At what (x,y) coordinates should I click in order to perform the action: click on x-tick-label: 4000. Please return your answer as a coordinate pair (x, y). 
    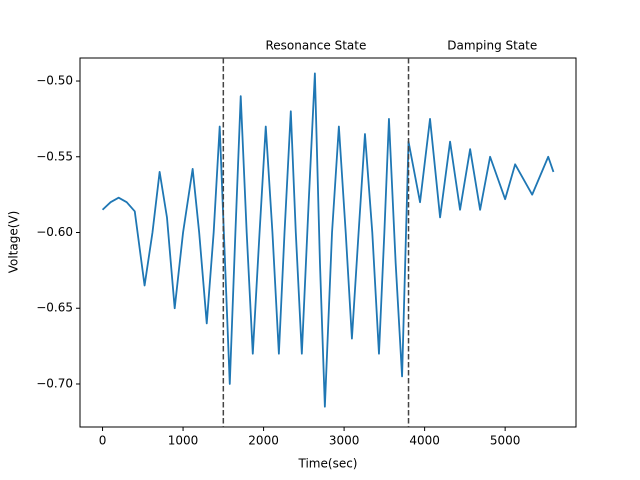
    Looking at the image, I should click on (424, 441).